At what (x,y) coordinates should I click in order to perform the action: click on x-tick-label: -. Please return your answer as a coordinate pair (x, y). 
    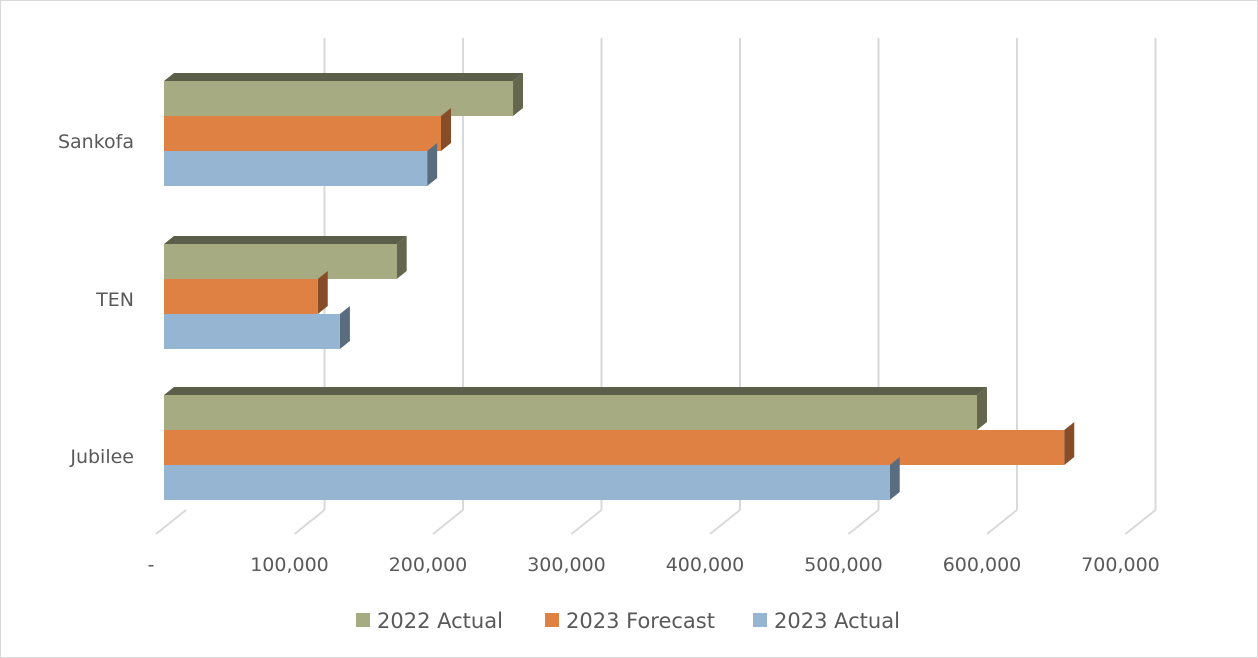
    Looking at the image, I should click on (151, 565).